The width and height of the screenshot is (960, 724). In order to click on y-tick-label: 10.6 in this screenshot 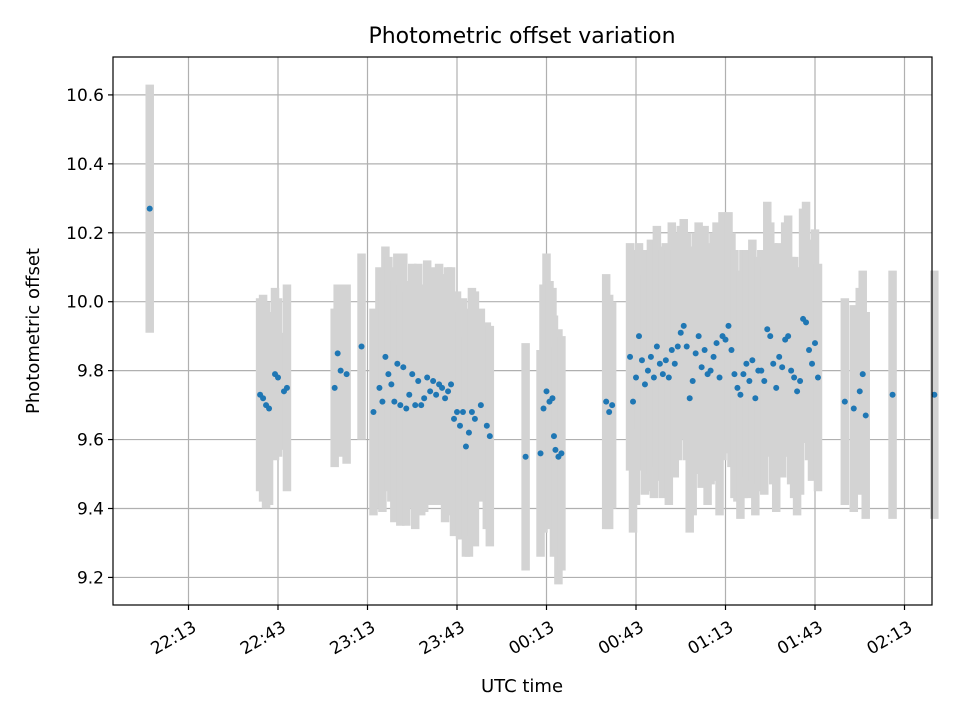, I will do `click(85, 96)`.